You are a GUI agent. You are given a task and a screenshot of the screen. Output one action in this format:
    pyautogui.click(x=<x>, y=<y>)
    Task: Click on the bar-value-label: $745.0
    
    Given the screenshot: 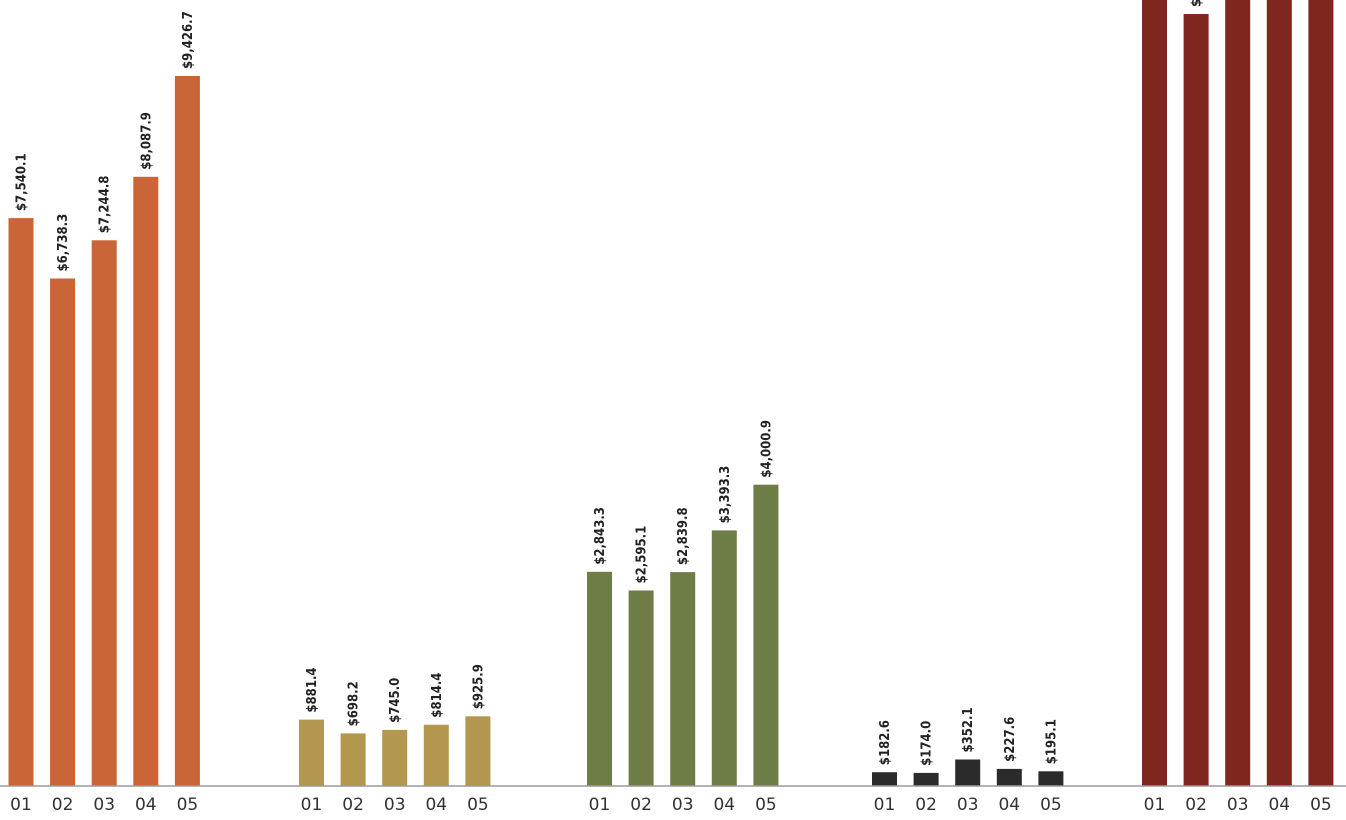 What is the action you would take?
    pyautogui.click(x=395, y=700)
    